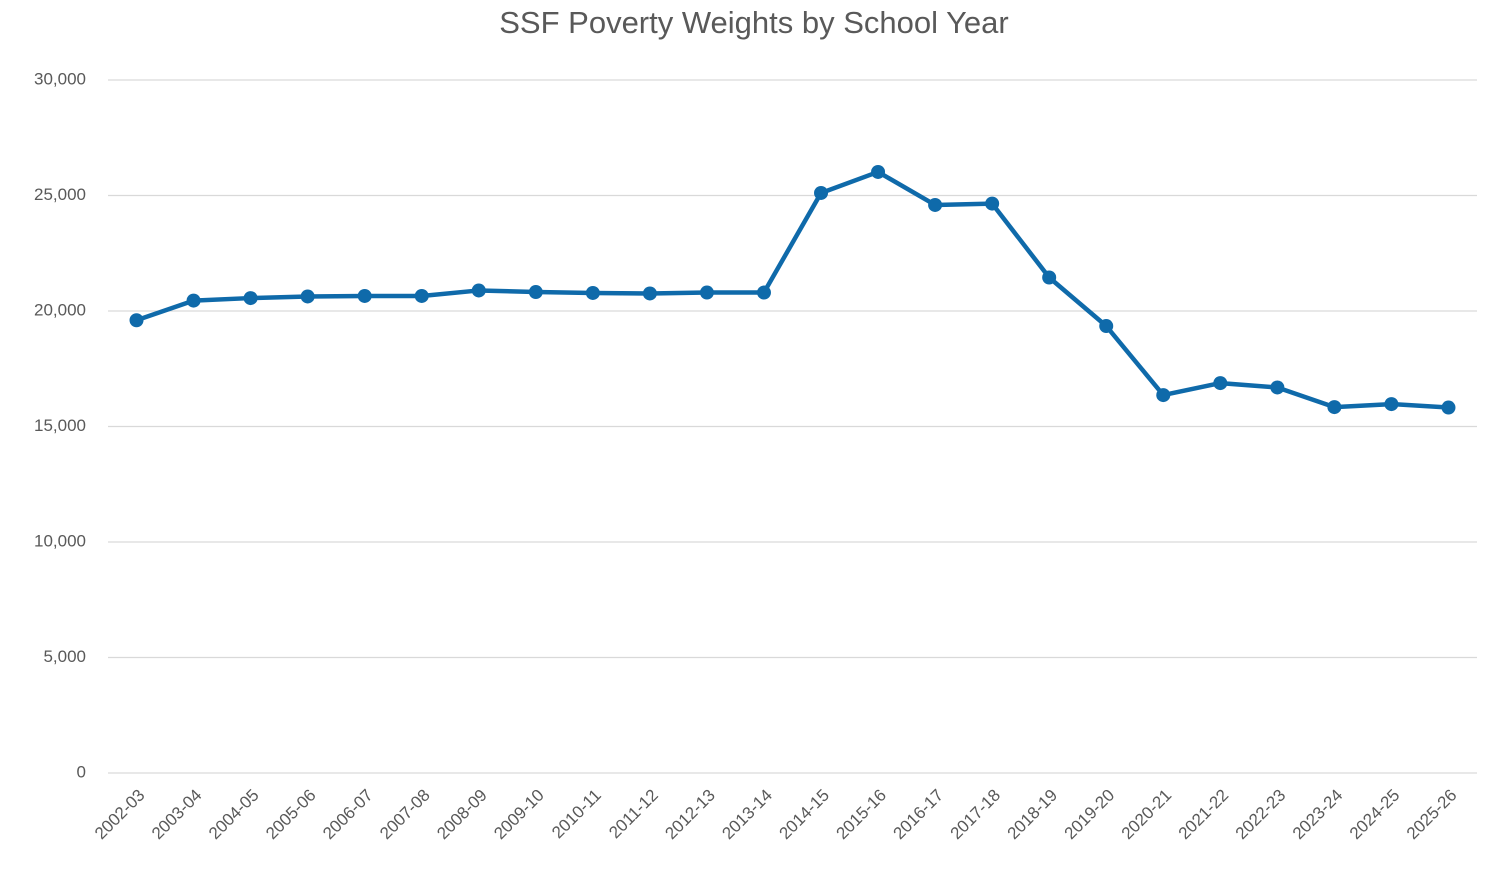 This screenshot has height=872, width=1488. Describe the element at coordinates (234, 815) in the screenshot. I see `x-tick-label: 2004-05` at that location.